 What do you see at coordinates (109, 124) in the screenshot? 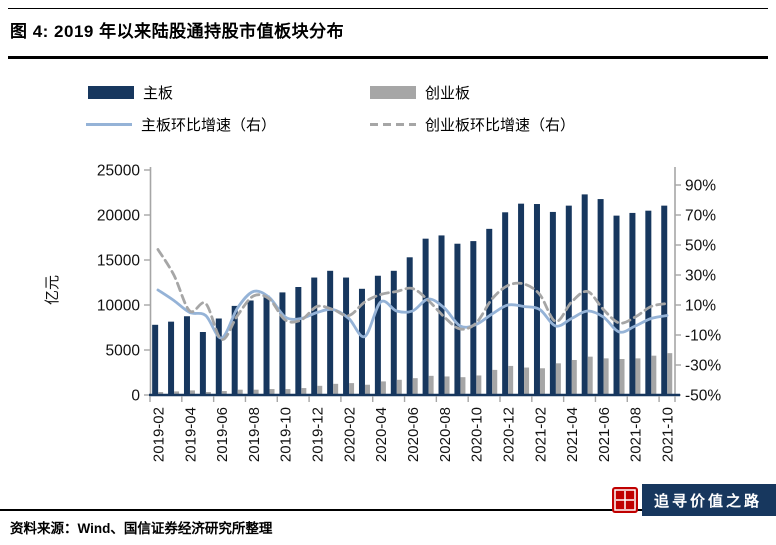
I see `main-board-growth-line-swatch` at bounding box center [109, 124].